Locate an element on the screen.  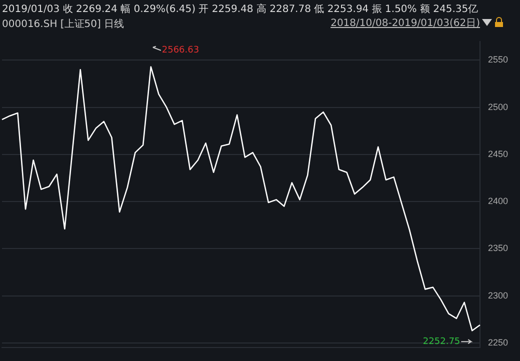
y-tick-label: 2400 is located at coordinates (498, 201).